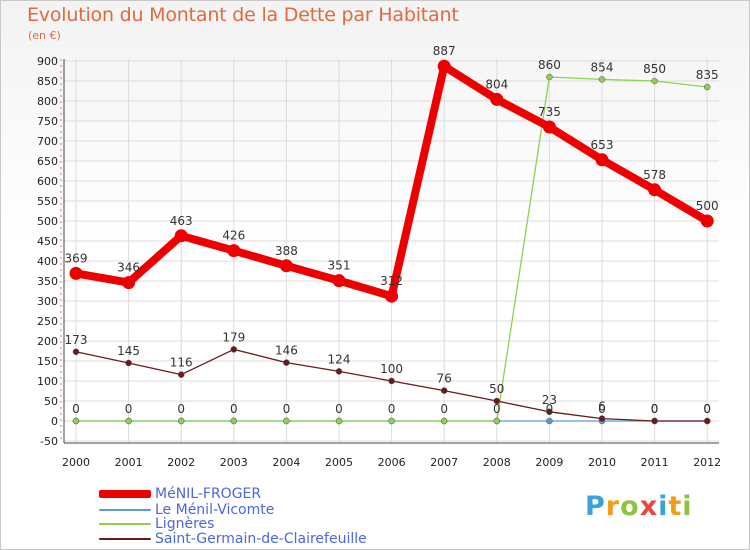  I want to click on x-tick-label: 2011, so click(655, 462).